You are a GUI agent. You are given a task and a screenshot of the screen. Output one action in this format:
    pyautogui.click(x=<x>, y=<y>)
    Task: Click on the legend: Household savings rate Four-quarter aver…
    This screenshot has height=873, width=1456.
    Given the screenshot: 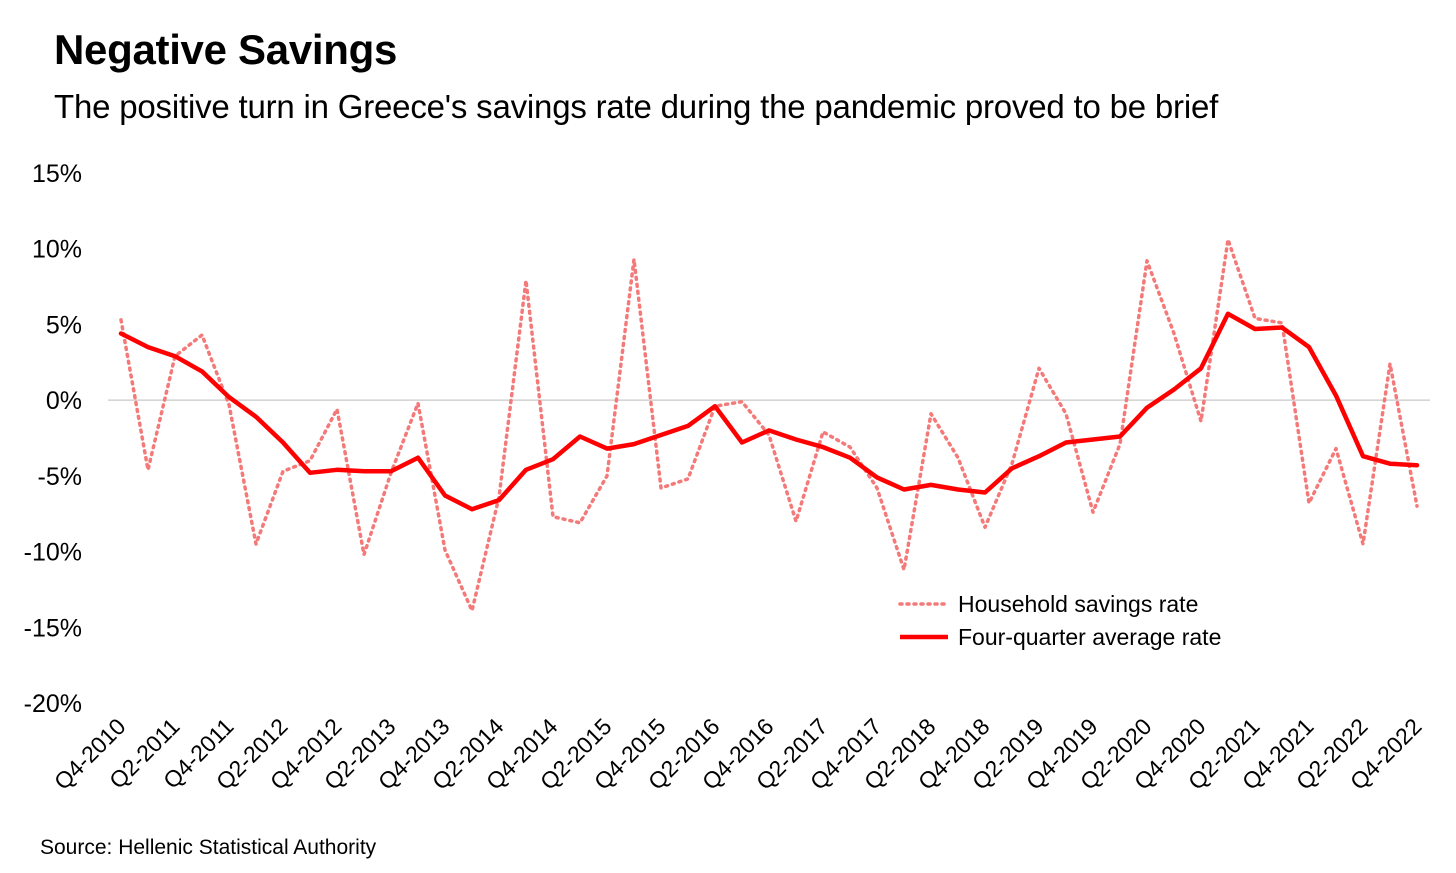 What is the action you would take?
    pyautogui.click(x=1059, y=620)
    